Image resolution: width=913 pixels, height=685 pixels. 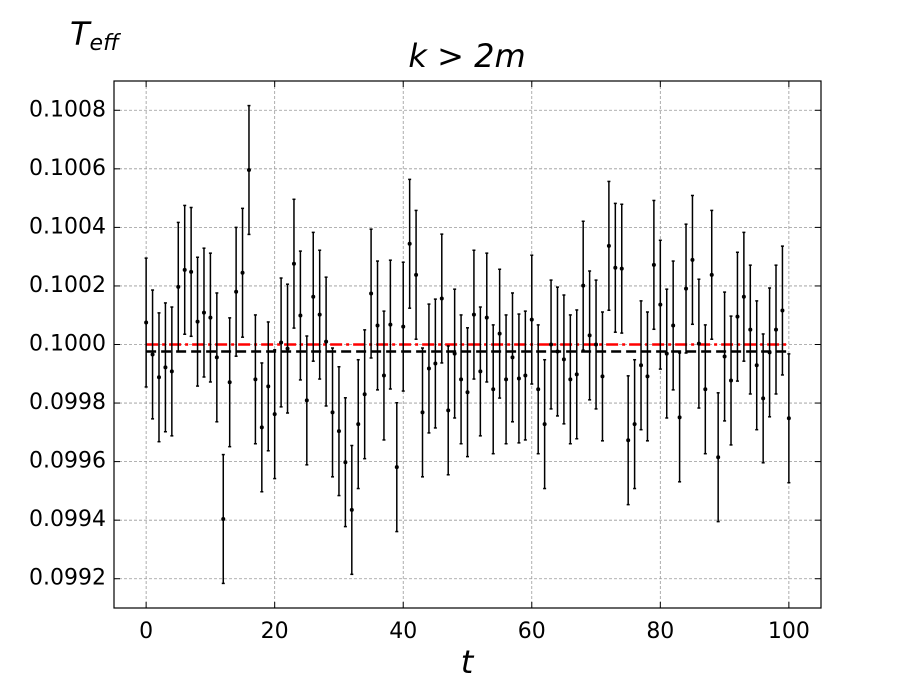 What do you see at coordinates (67, 402) in the screenshot?
I see `y-tick-label: 0.0998` at bounding box center [67, 402].